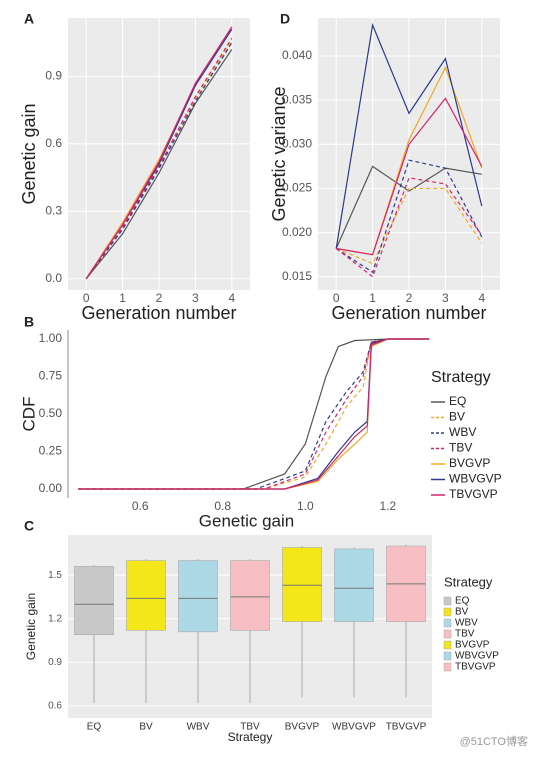 The image size is (535, 760). Describe the element at coordinates (297, 276) in the screenshot. I see `y-tick-label: 0.015` at that location.